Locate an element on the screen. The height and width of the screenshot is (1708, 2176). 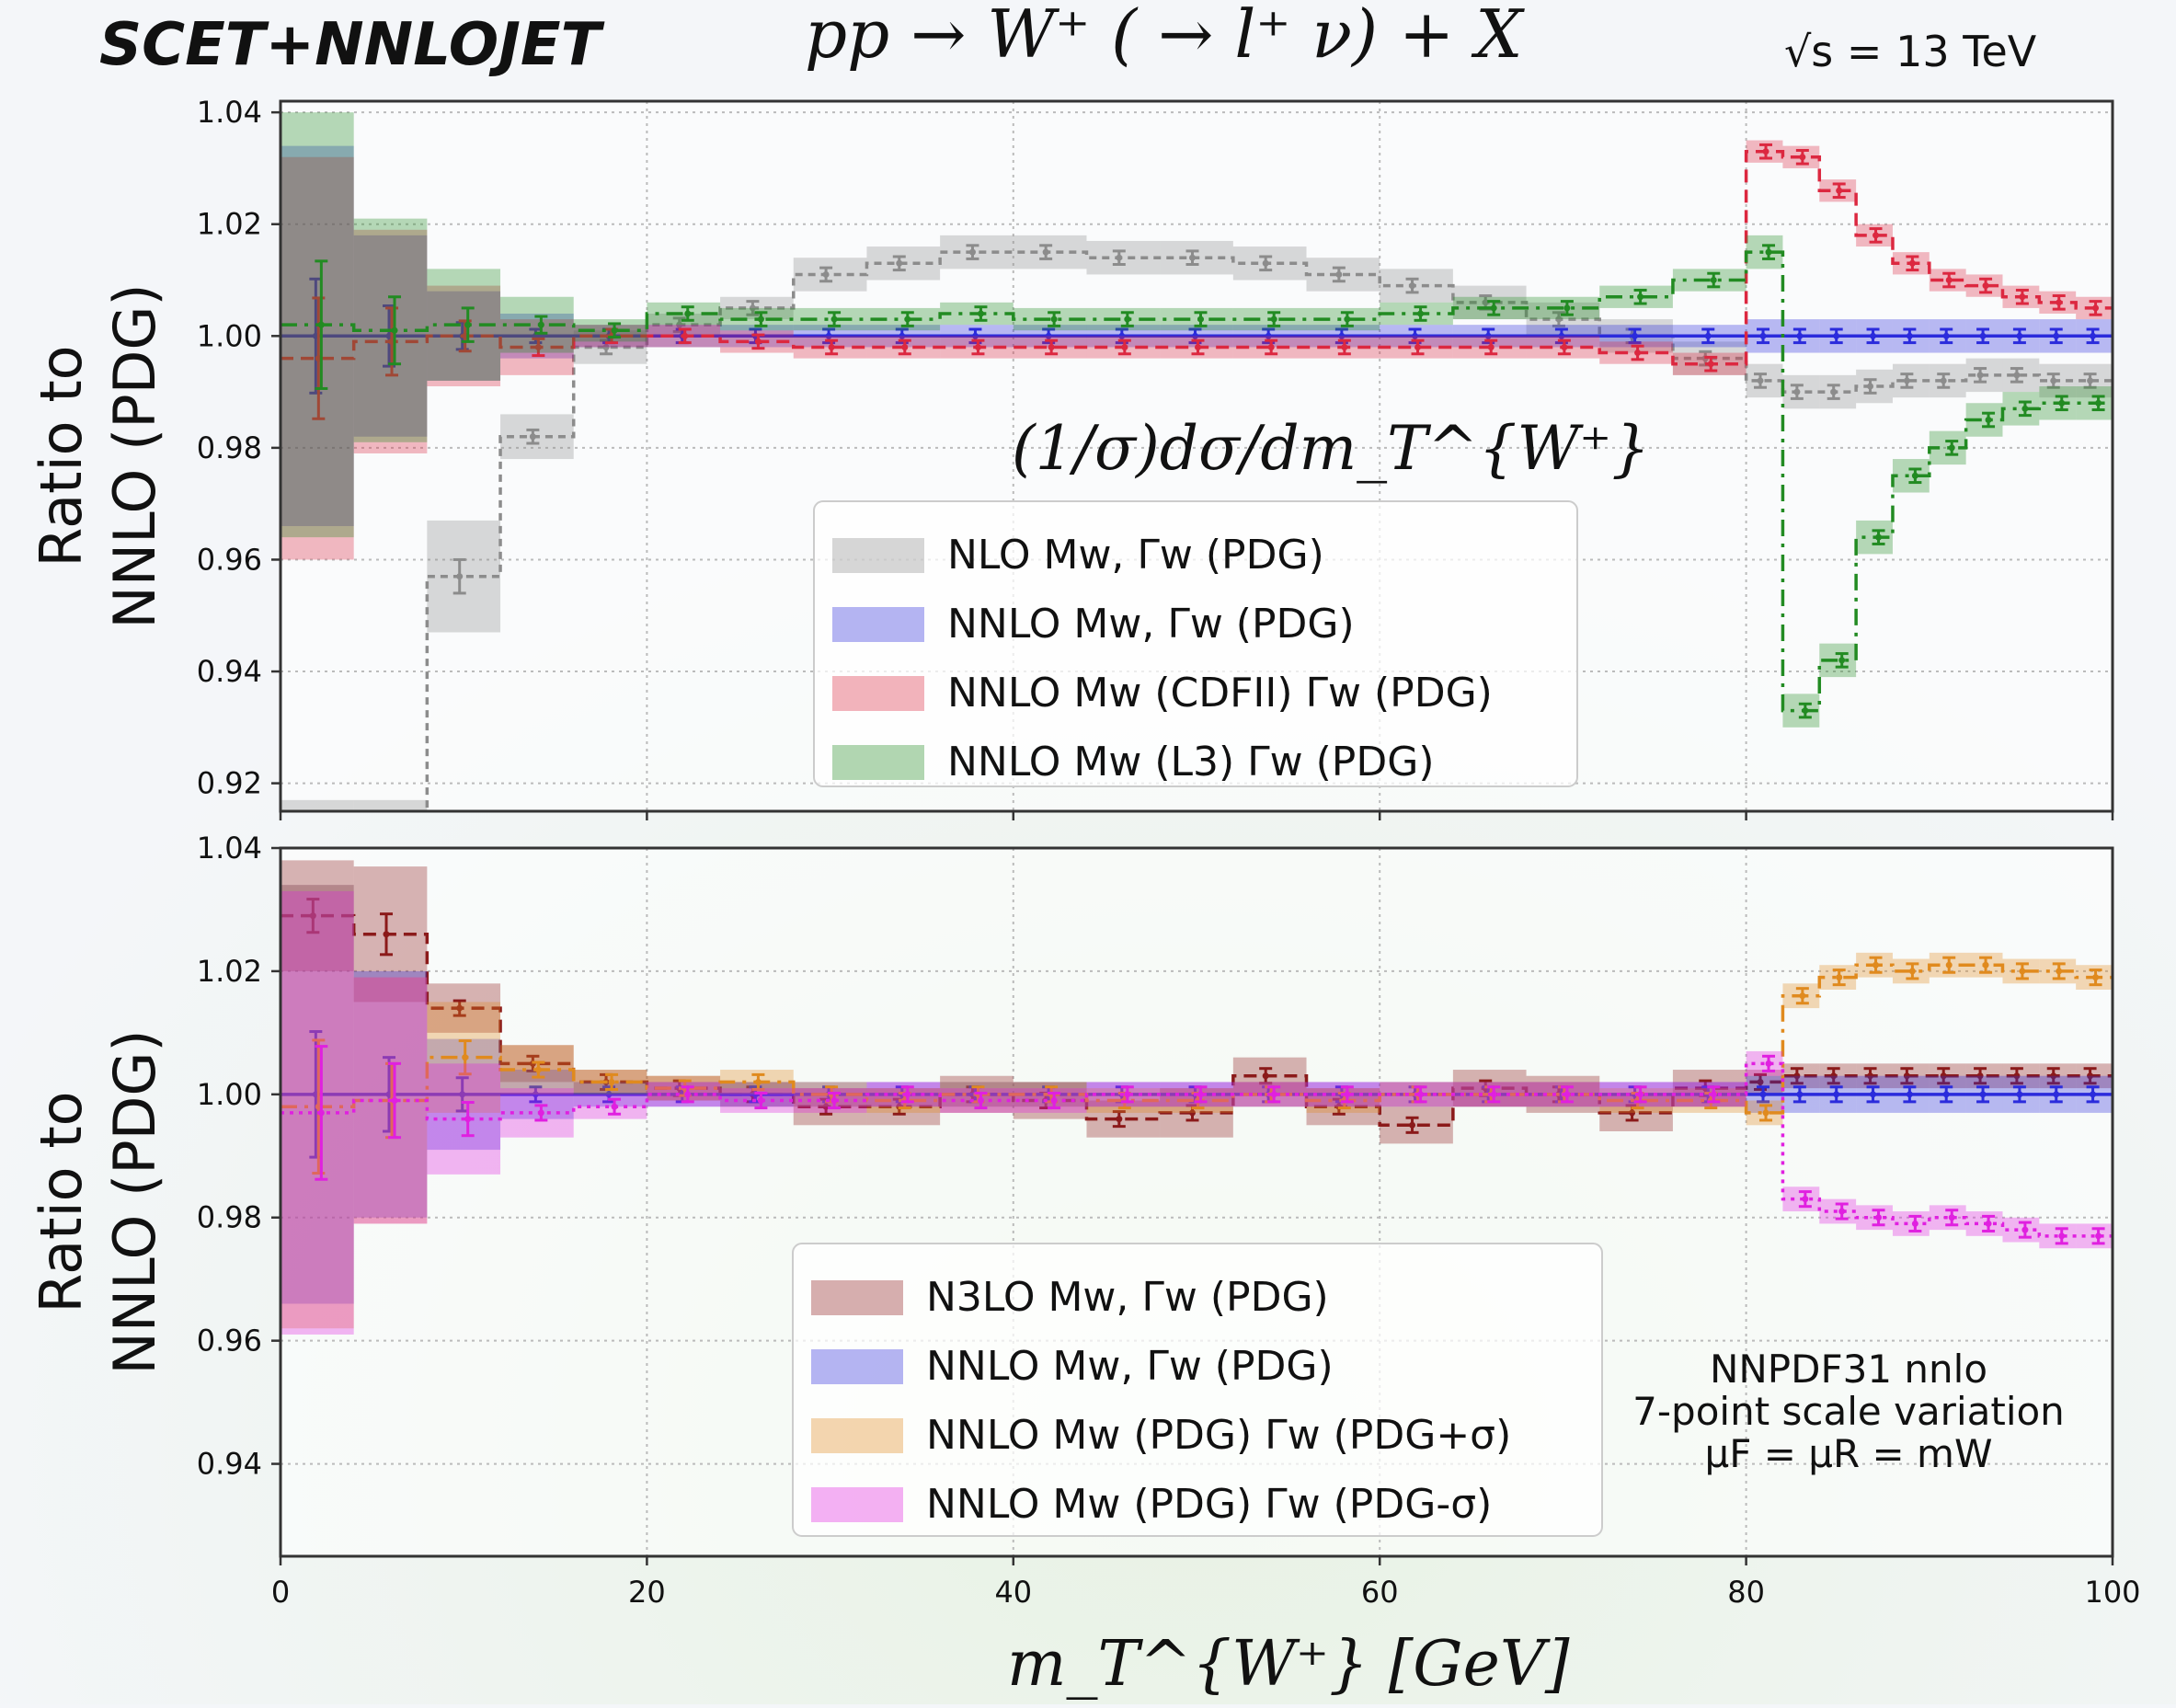
y-axis-label: Ratio to is located at coordinates (62, 1202).